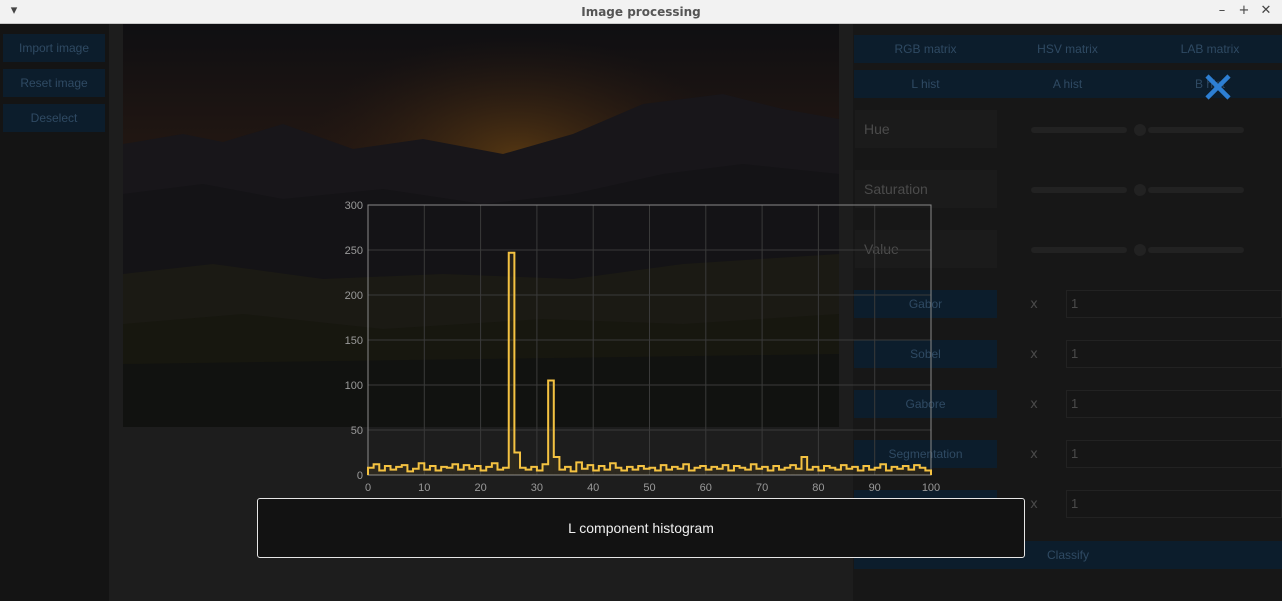 Image resolution: width=1282 pixels, height=601 pixels. What do you see at coordinates (1067, 84) in the screenshot?
I see `tab-a-hist: A hist` at bounding box center [1067, 84].